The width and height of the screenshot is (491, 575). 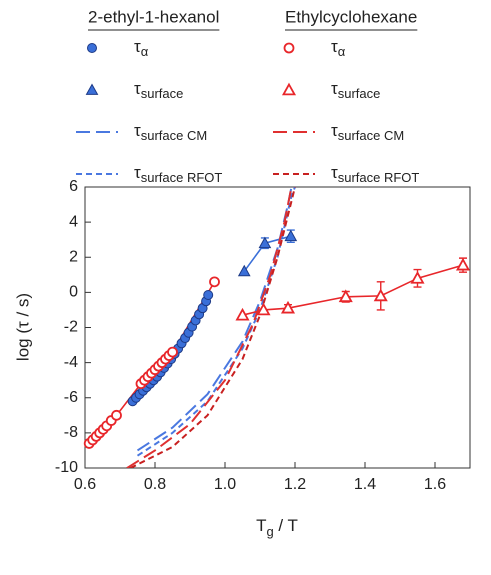 I want to click on y-tick-label: -10, so click(x=66, y=467).